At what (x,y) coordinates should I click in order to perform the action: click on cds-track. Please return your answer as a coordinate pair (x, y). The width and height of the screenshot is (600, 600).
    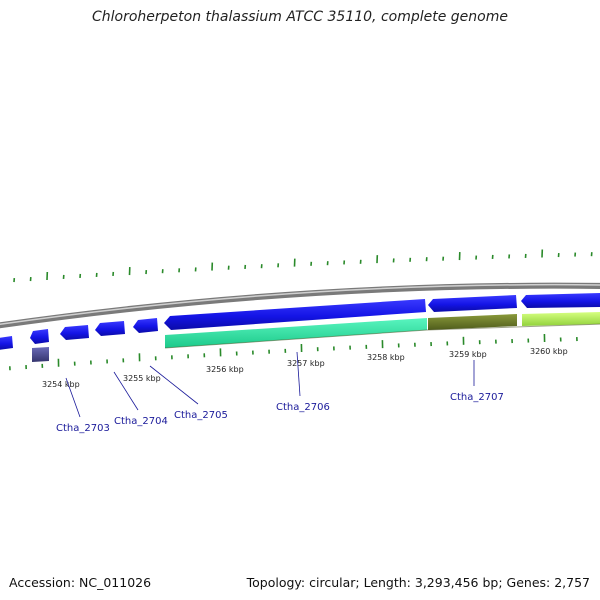
    Looking at the image, I should click on (300, 321).